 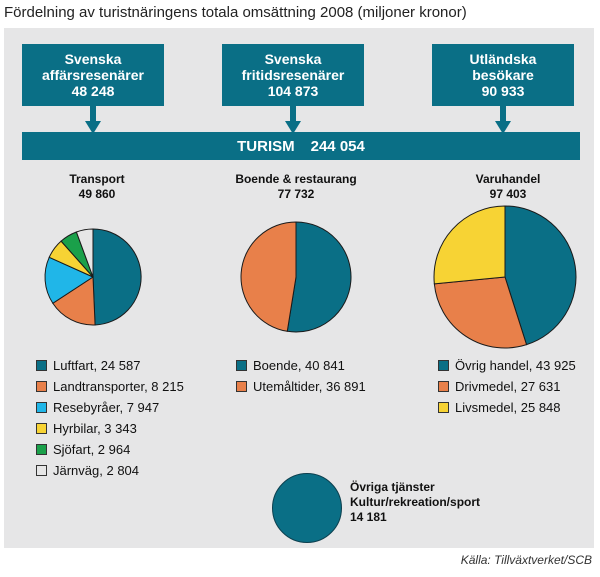 I want to click on category-heading-varuhandel: Varuhandel 97 403, so click(x=508, y=187).